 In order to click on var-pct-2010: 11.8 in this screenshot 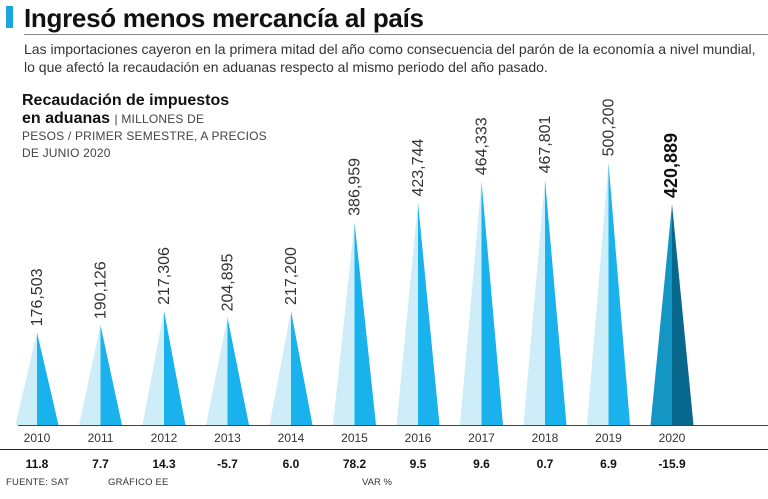, I will do `click(37, 464)`.